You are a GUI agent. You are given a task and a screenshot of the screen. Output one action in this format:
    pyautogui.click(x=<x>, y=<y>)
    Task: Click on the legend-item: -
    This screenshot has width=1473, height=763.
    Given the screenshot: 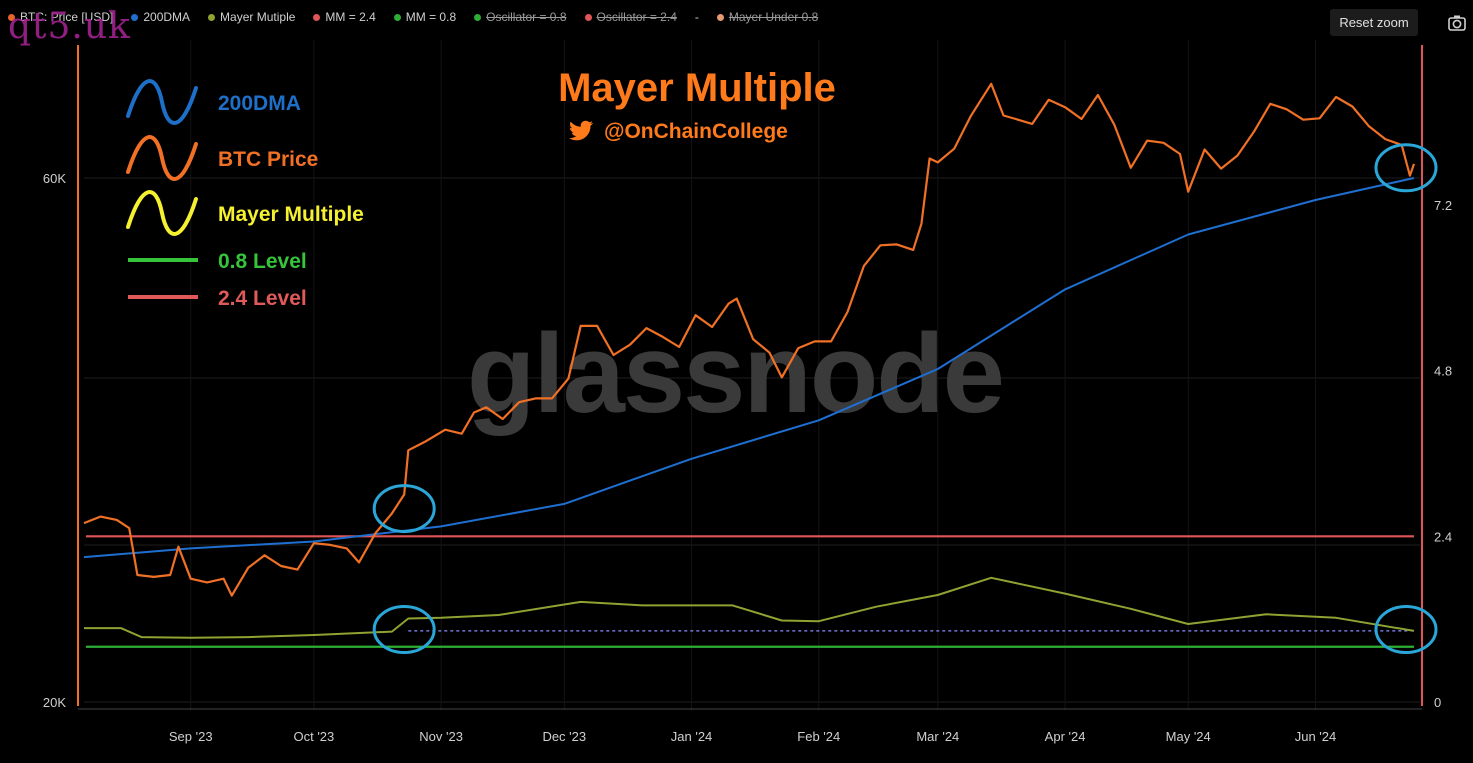 What is the action you would take?
    pyautogui.click(x=697, y=17)
    